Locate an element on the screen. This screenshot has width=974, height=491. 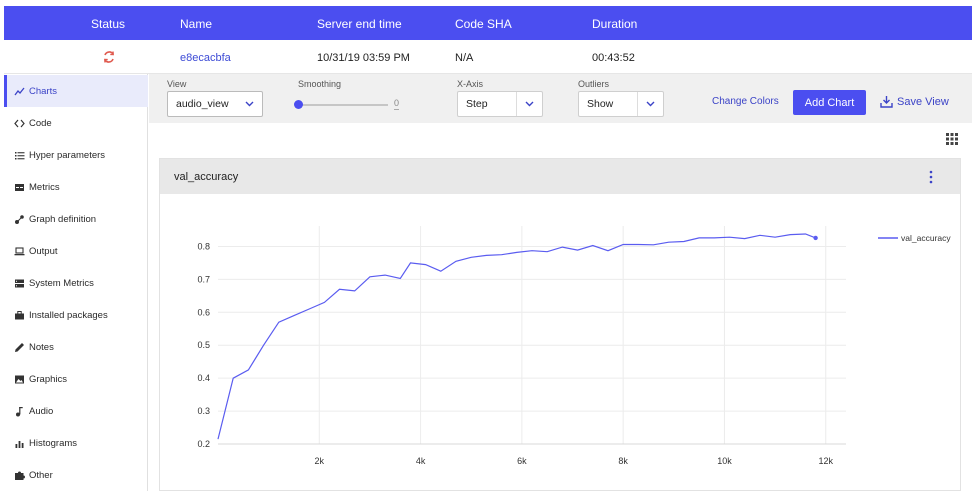
sidebar-item-graphics: Graphics is located at coordinates (76, 379).